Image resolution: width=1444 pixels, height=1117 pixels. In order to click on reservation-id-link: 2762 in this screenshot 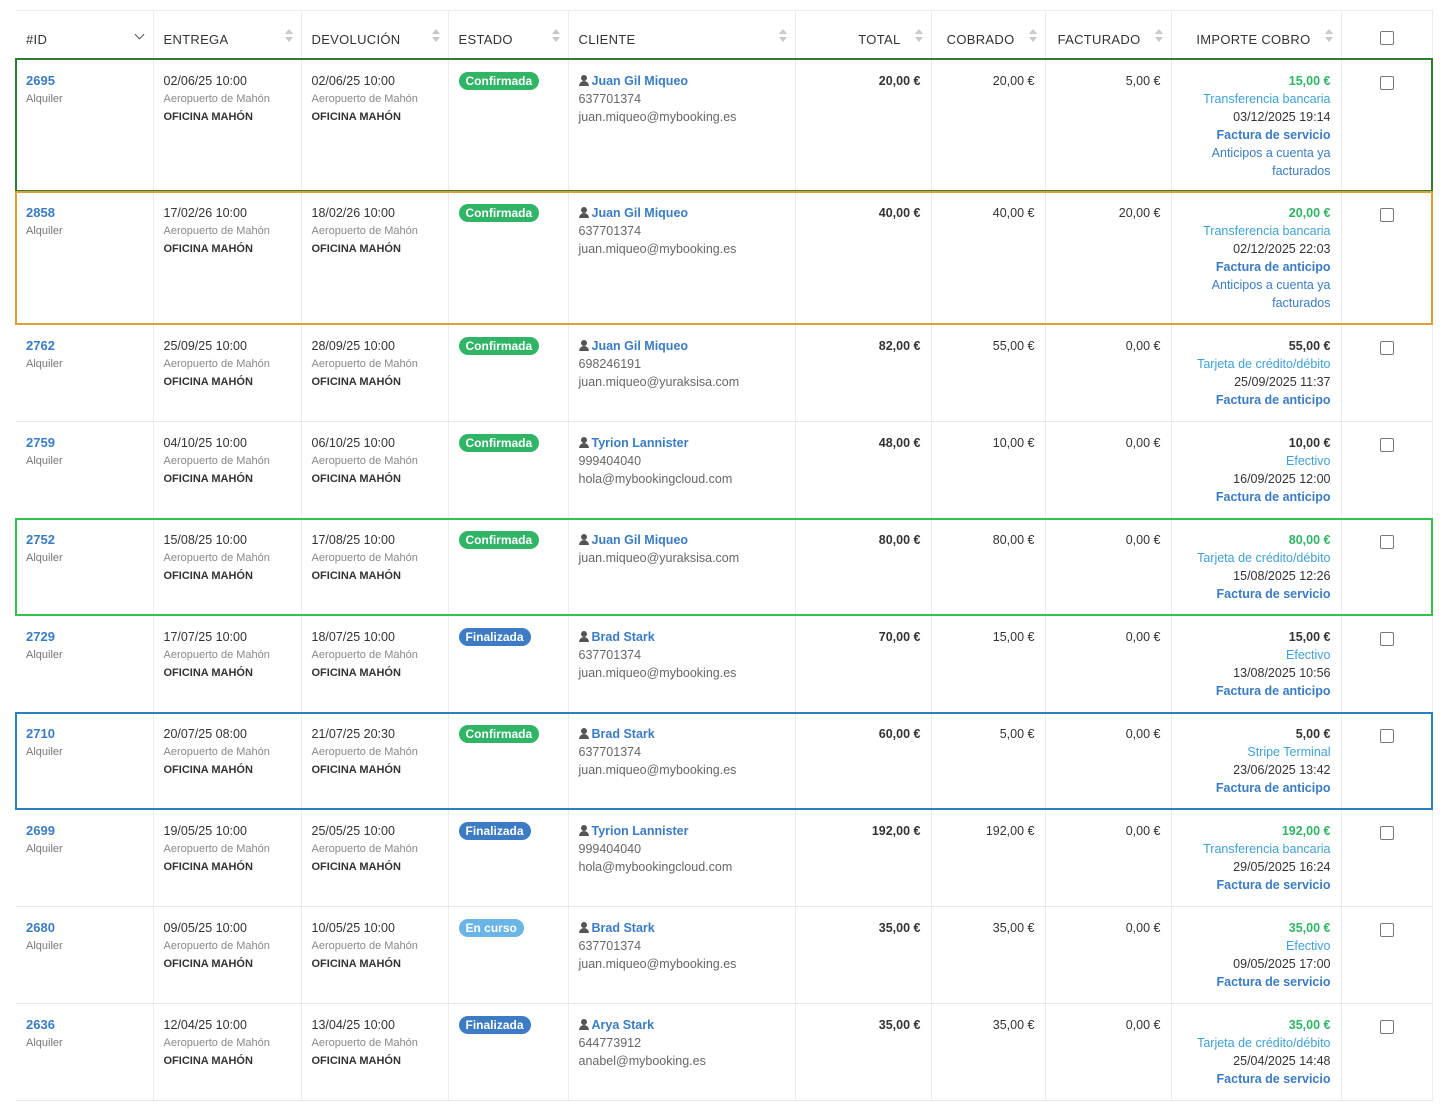, I will do `click(40, 345)`.